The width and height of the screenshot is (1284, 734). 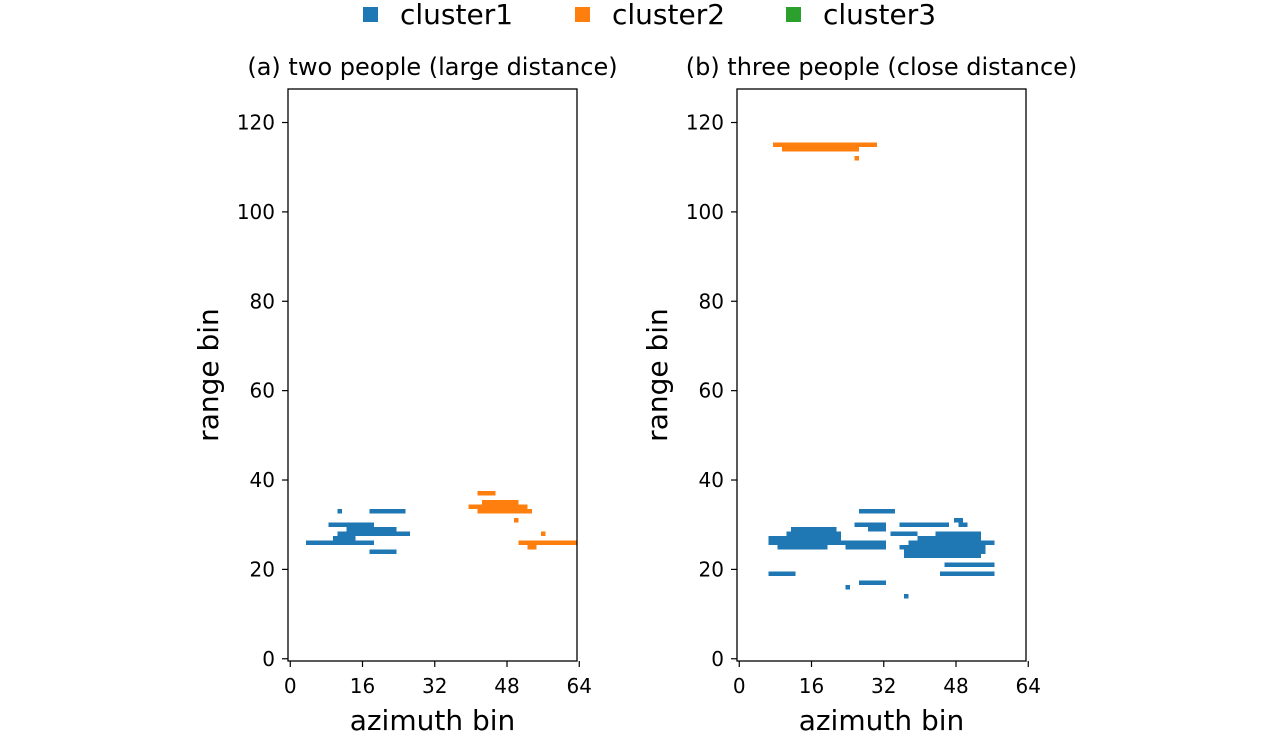 I want to click on legend-label-cluster1: cluster1, so click(x=456, y=15).